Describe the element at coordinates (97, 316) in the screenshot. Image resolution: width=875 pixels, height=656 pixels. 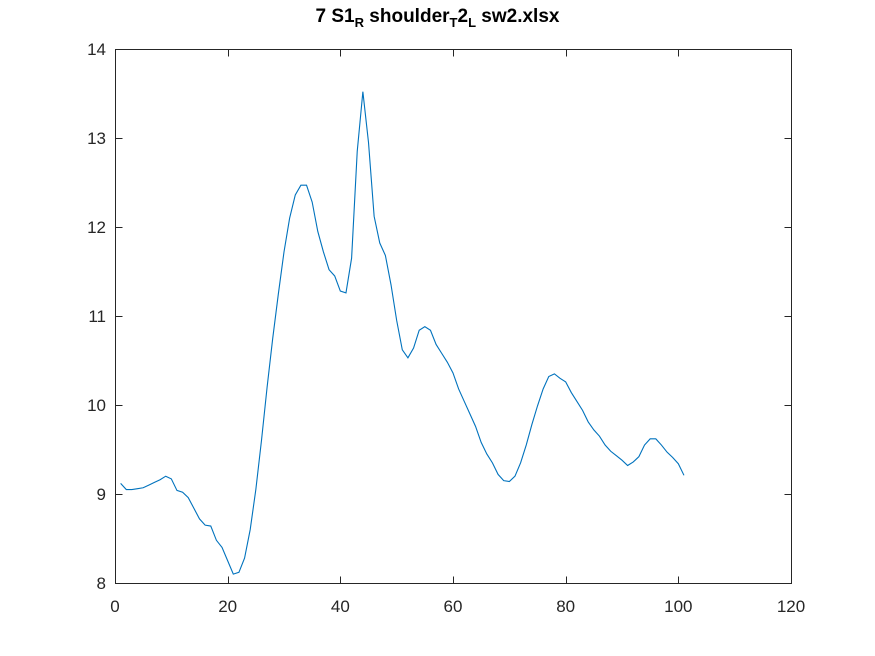
I see `y-tick-label: 11` at that location.